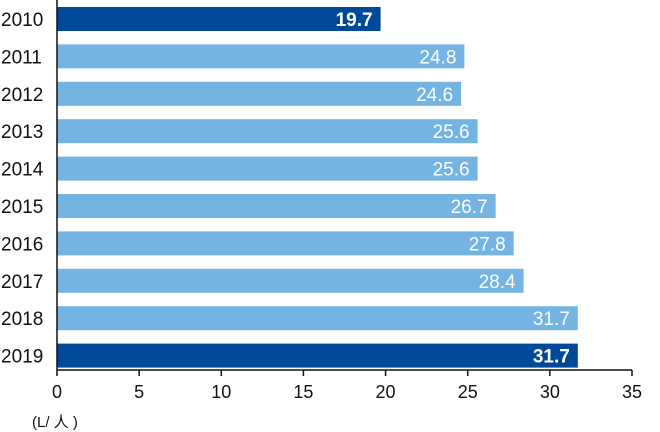  What do you see at coordinates (22, 244) in the screenshot?
I see `category-label-2016: 2016` at bounding box center [22, 244].